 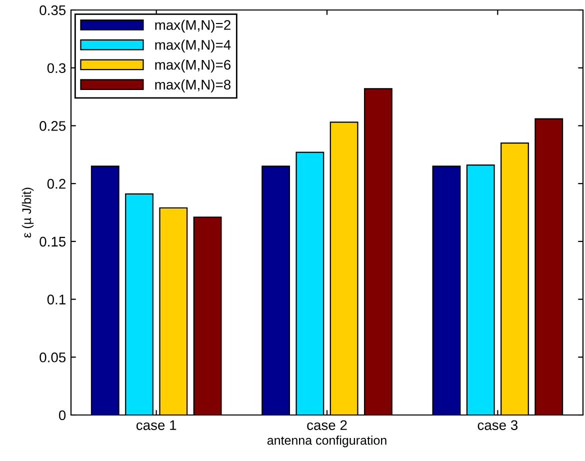 I want to click on y-axis-title: ε (µ J/bit), so click(x=28, y=213).